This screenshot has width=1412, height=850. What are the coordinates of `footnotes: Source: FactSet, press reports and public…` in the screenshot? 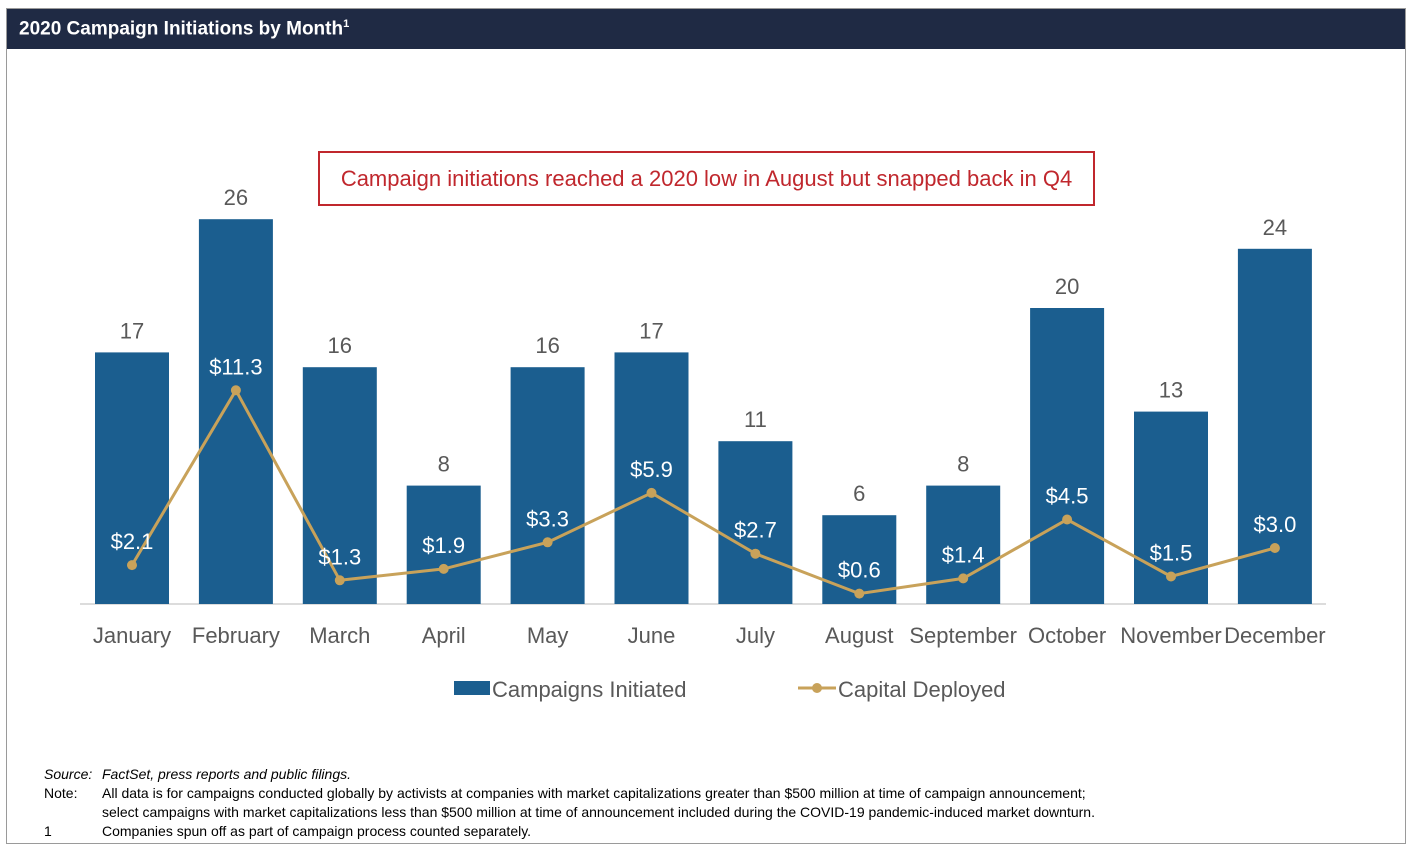 It's located at (569, 803).